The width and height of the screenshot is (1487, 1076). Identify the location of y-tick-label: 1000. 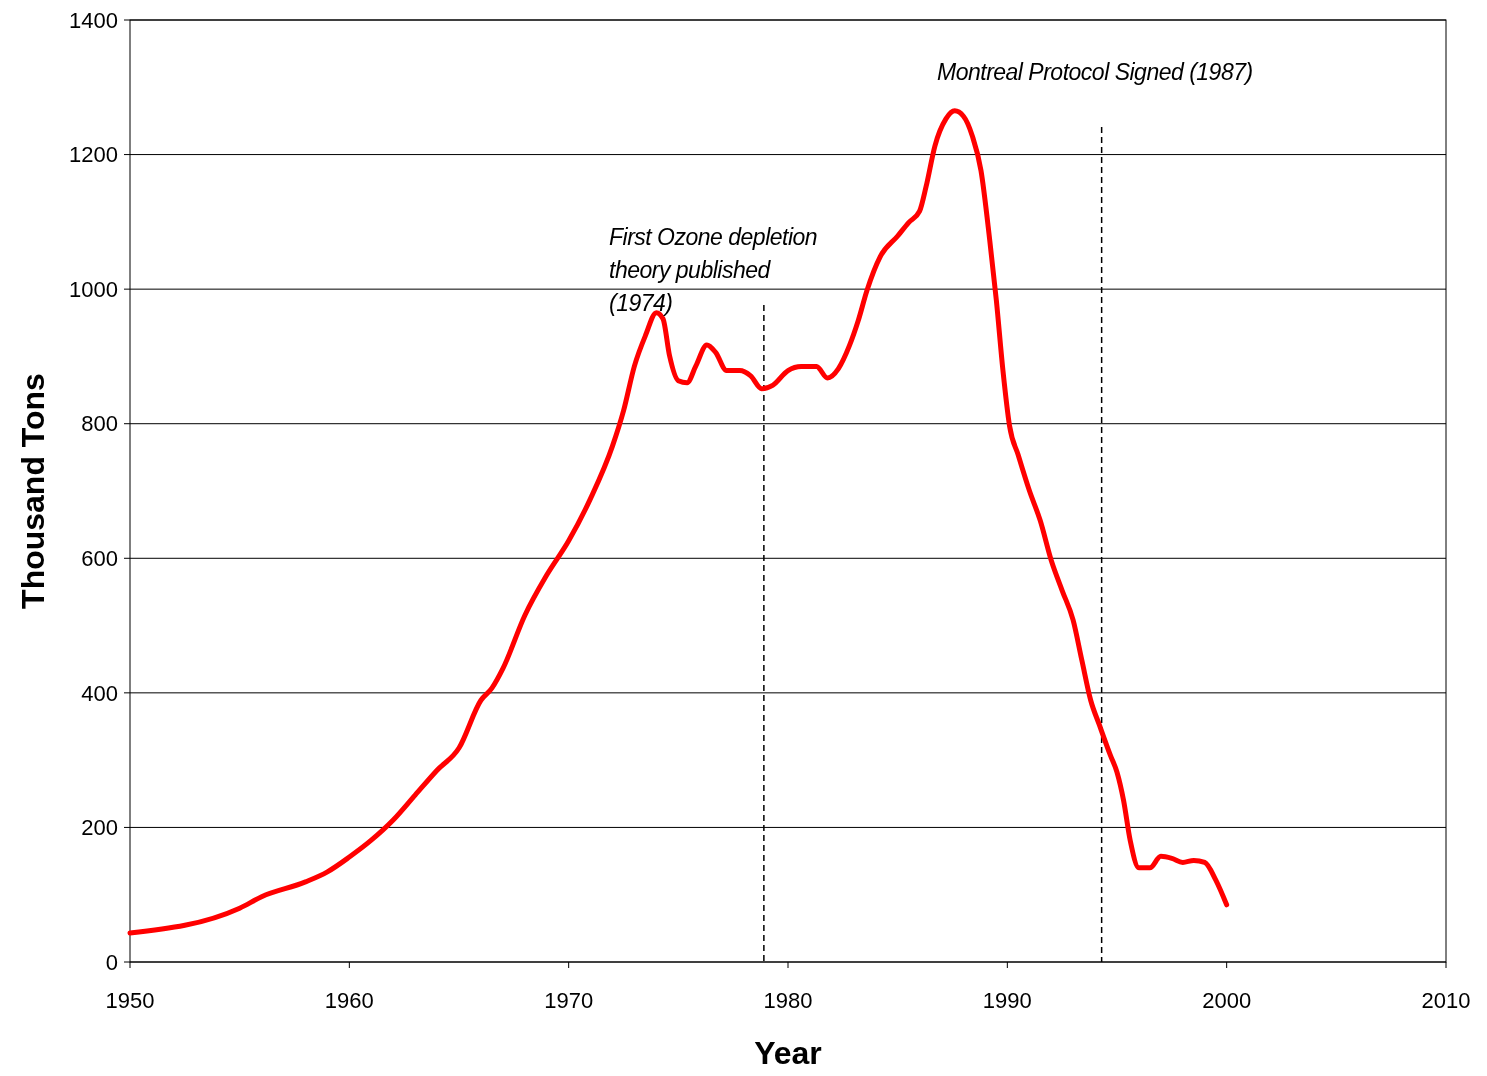
(93, 289).